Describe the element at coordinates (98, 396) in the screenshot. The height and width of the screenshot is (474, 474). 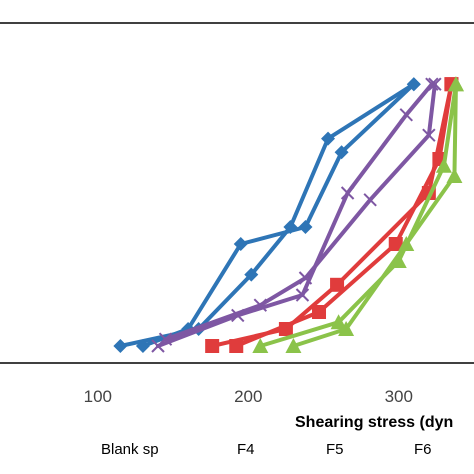
I see `x-tick-label: 100` at that location.